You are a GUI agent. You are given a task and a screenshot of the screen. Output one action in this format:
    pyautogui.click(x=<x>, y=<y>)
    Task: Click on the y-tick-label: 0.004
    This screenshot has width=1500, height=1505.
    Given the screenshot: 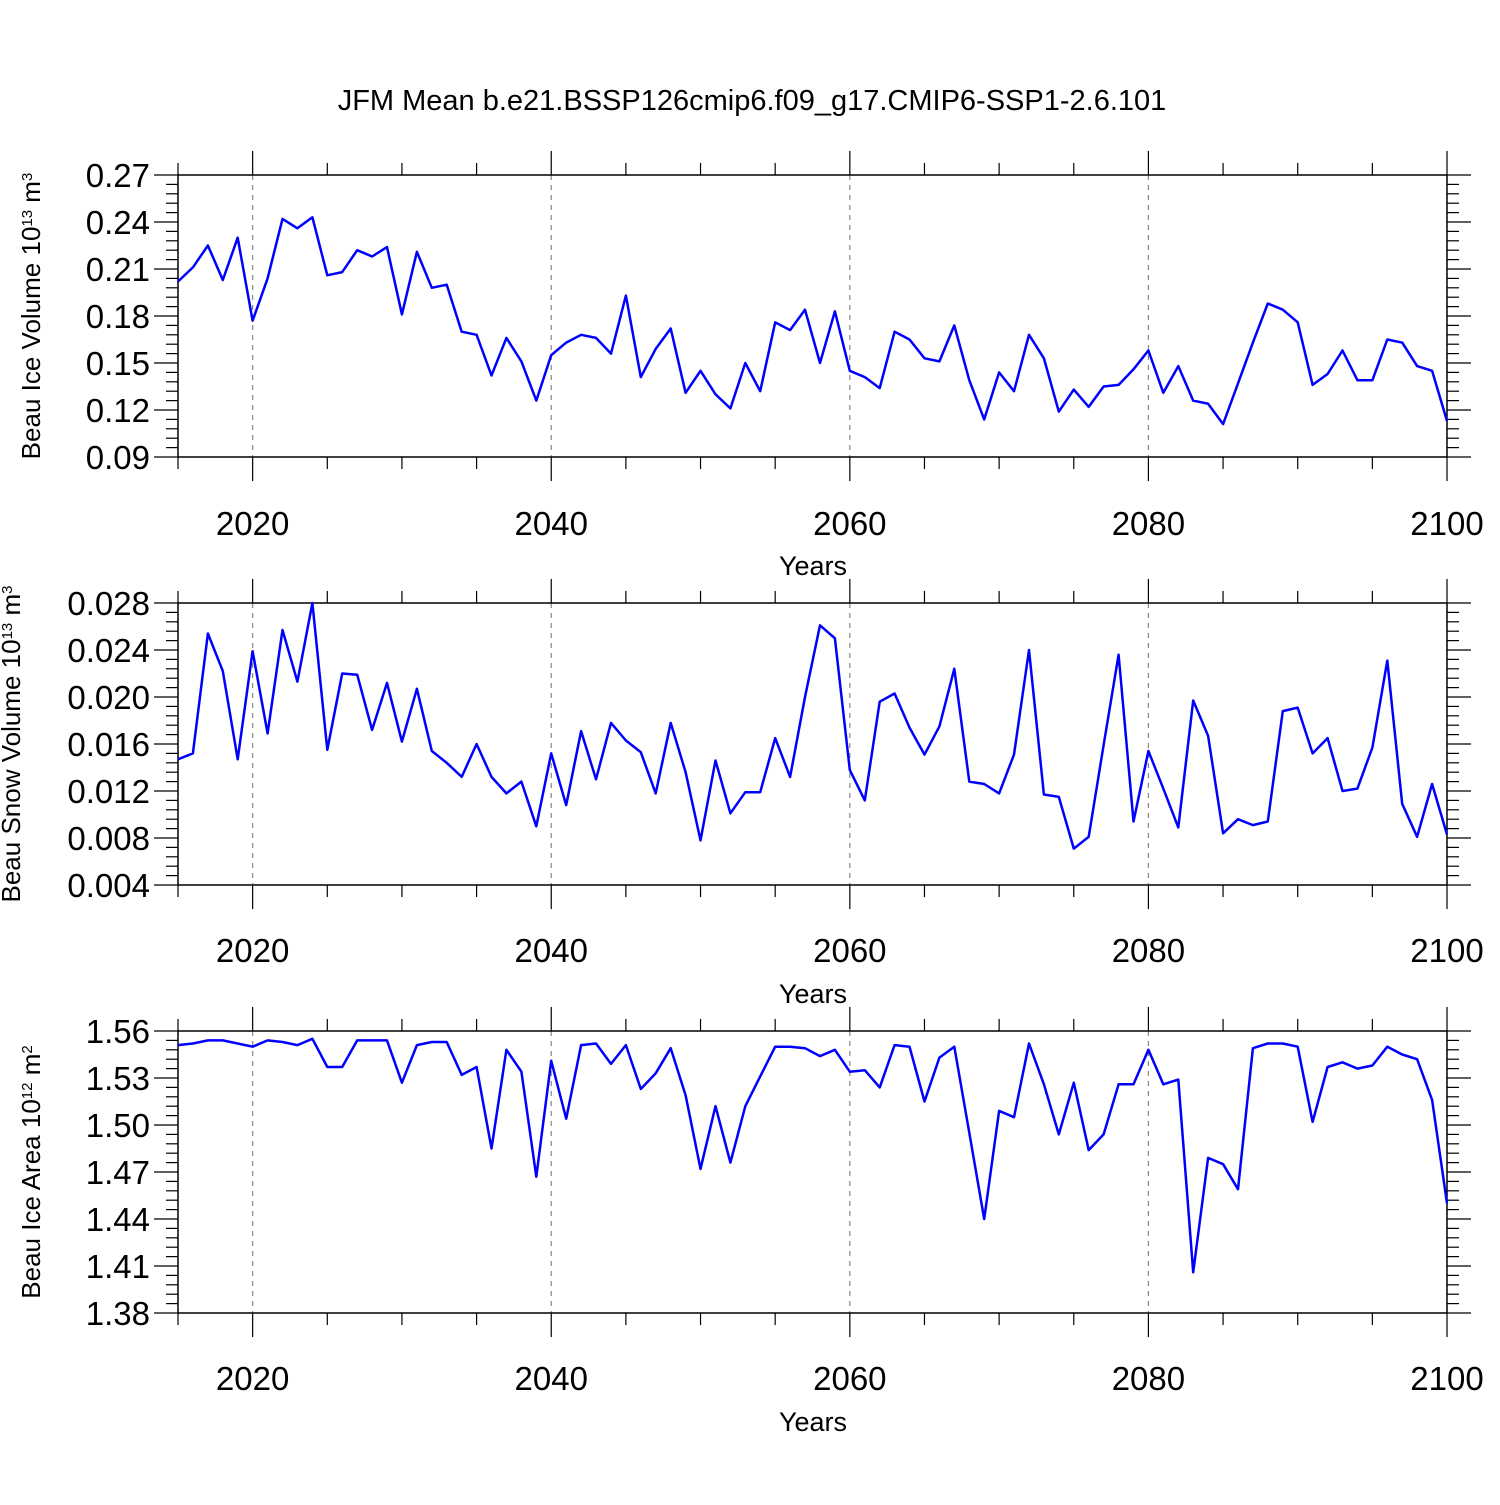 What is the action you would take?
    pyautogui.click(x=108, y=885)
    